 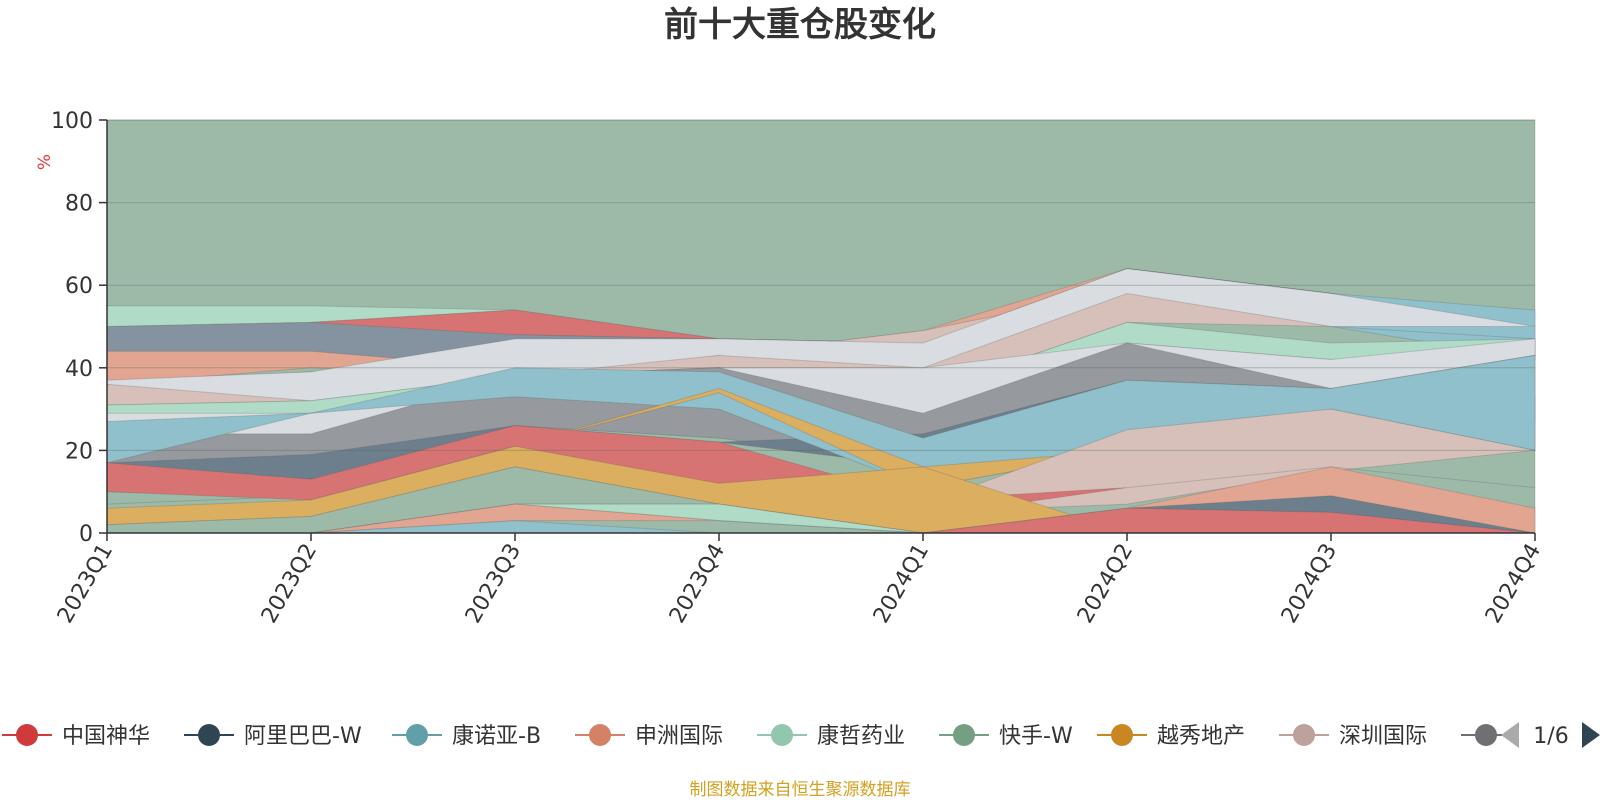 I want to click on legend-label: 申洲国际, so click(x=679, y=736).